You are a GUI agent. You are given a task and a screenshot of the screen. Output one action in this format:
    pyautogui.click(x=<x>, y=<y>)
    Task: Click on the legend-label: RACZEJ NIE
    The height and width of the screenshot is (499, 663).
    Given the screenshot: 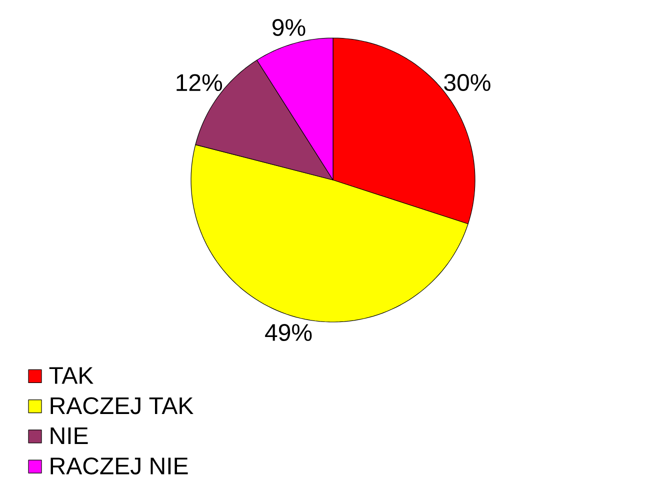 What is the action you would take?
    pyautogui.click(x=119, y=465)
    